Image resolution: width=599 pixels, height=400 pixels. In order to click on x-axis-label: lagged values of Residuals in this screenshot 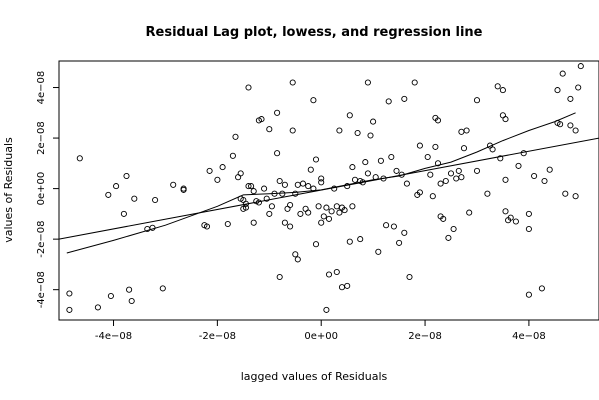, I will do `click(314, 376)`.